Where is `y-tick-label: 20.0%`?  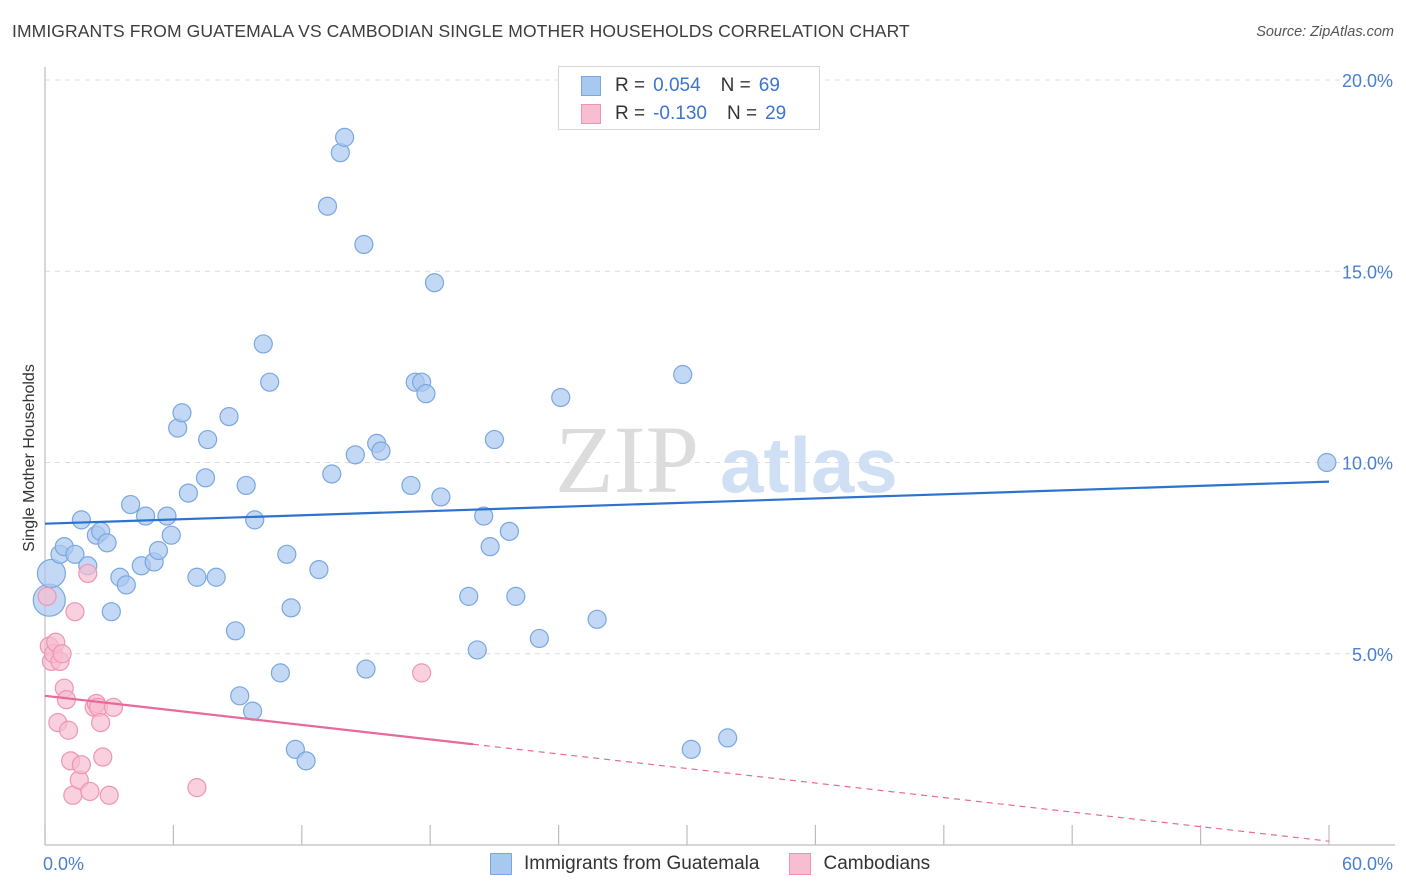 y-tick-label: 20.0% is located at coordinates (1367, 81).